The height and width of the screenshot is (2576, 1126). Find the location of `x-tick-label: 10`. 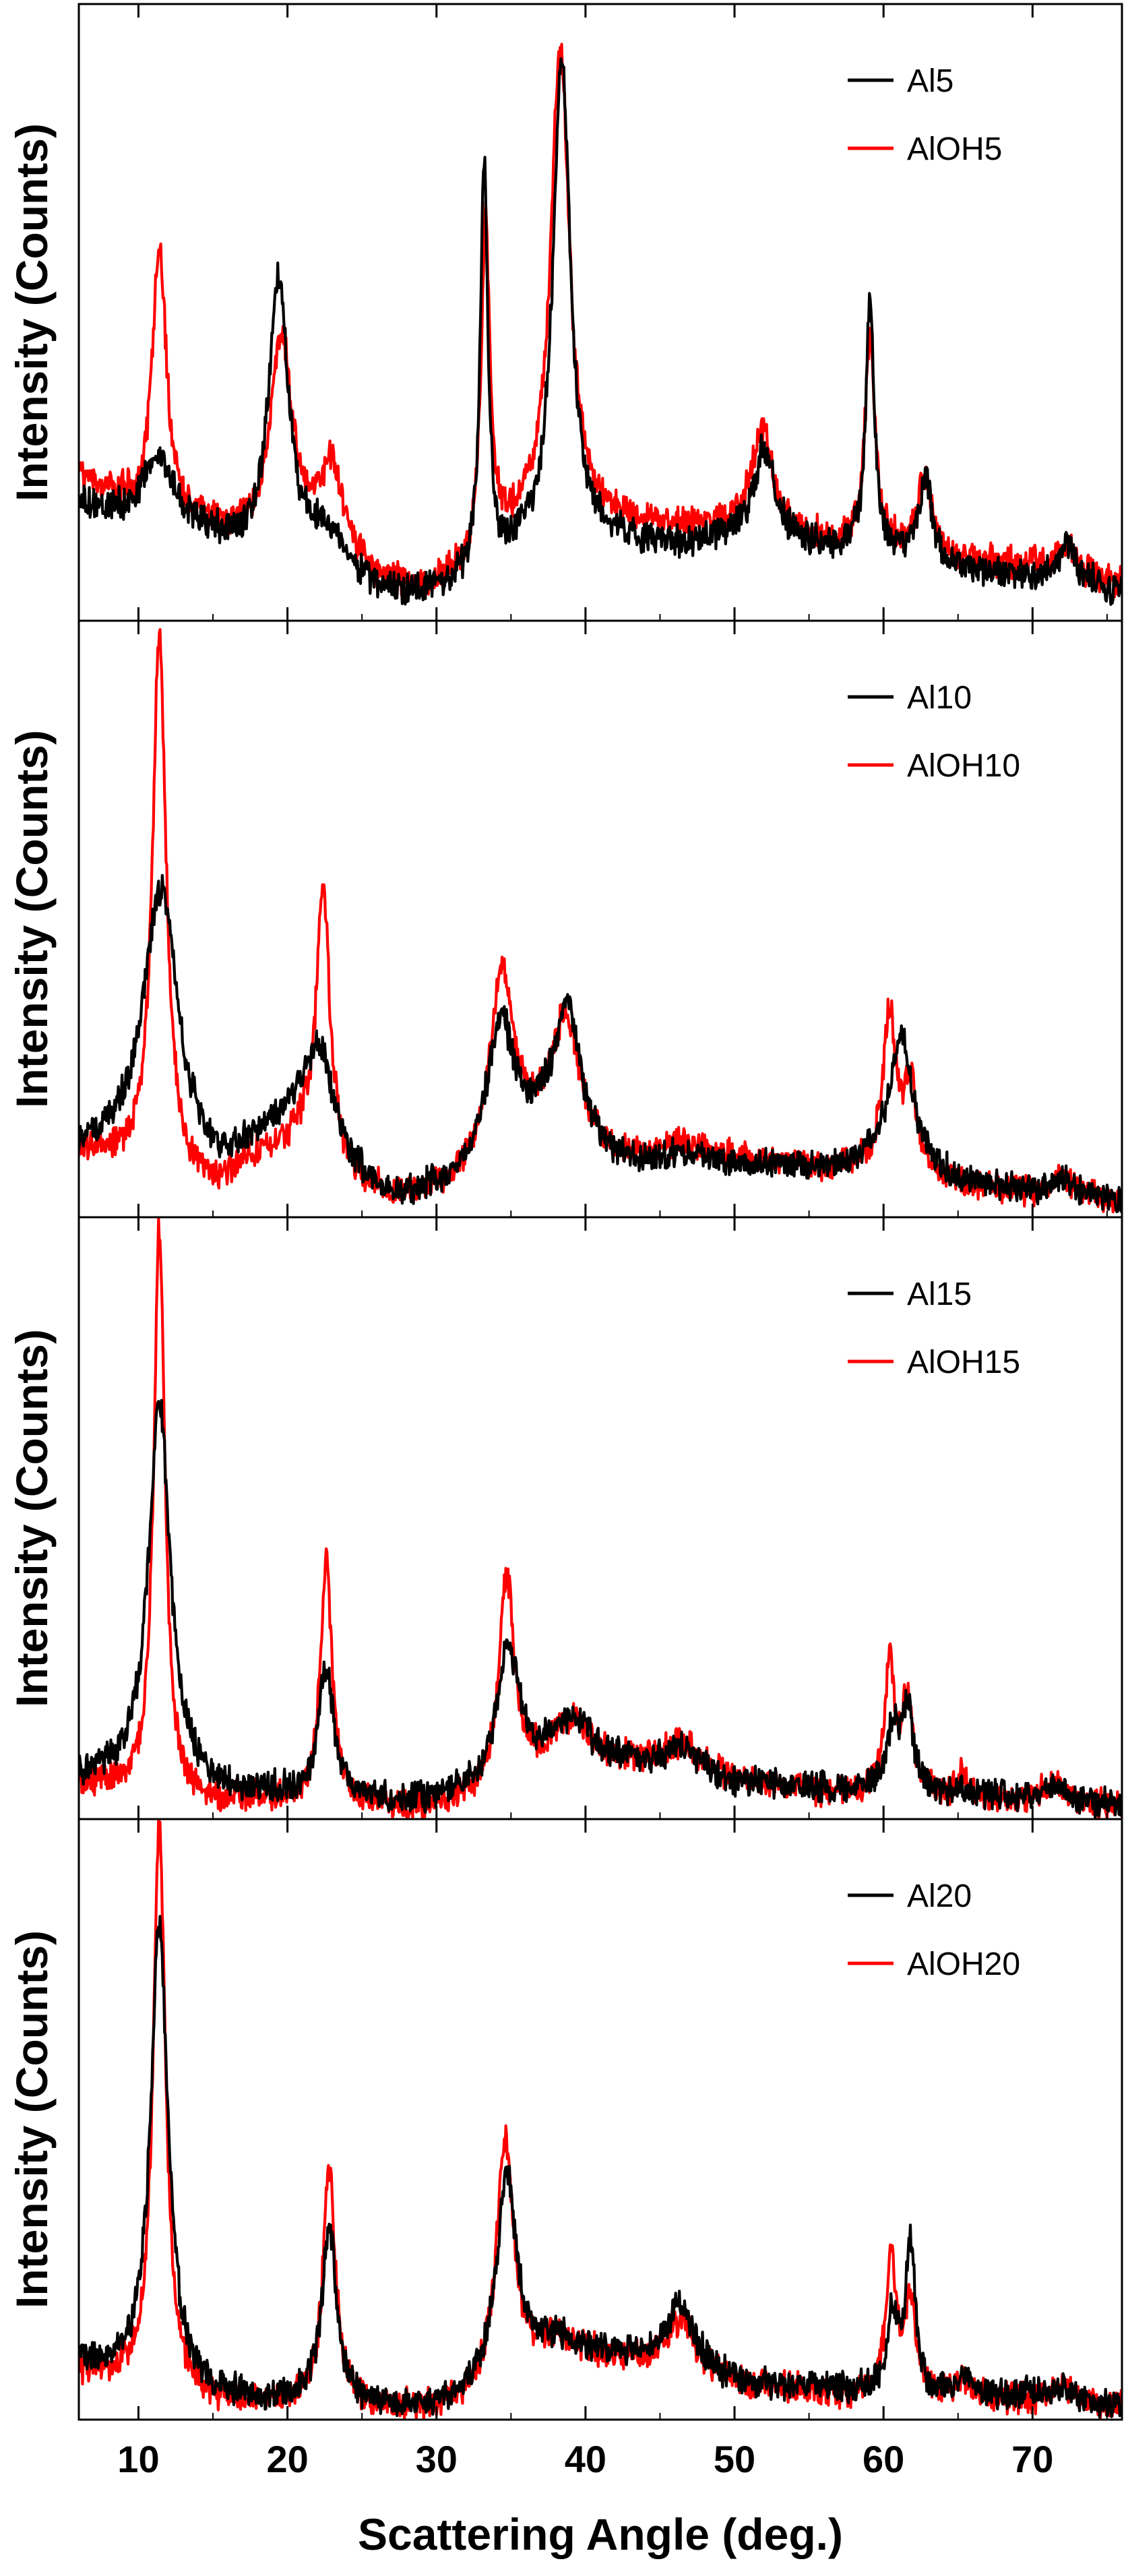

x-tick-label: 10 is located at coordinates (138, 2459).